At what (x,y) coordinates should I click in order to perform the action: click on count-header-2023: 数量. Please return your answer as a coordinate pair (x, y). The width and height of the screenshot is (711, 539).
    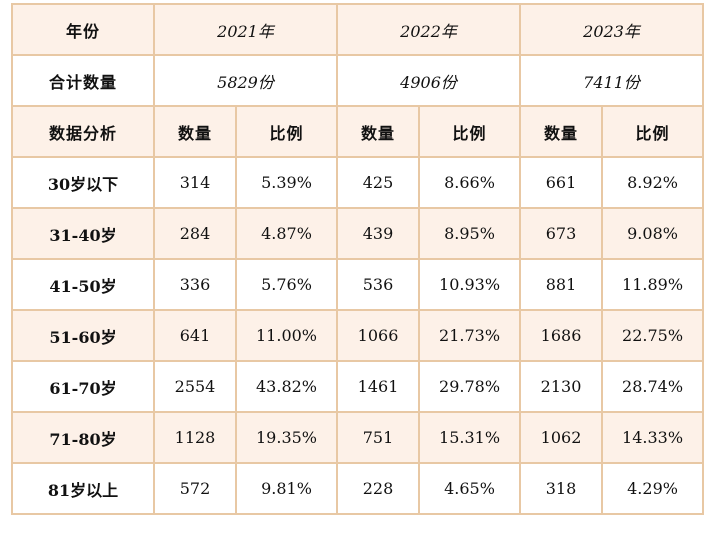
    Looking at the image, I should click on (561, 131).